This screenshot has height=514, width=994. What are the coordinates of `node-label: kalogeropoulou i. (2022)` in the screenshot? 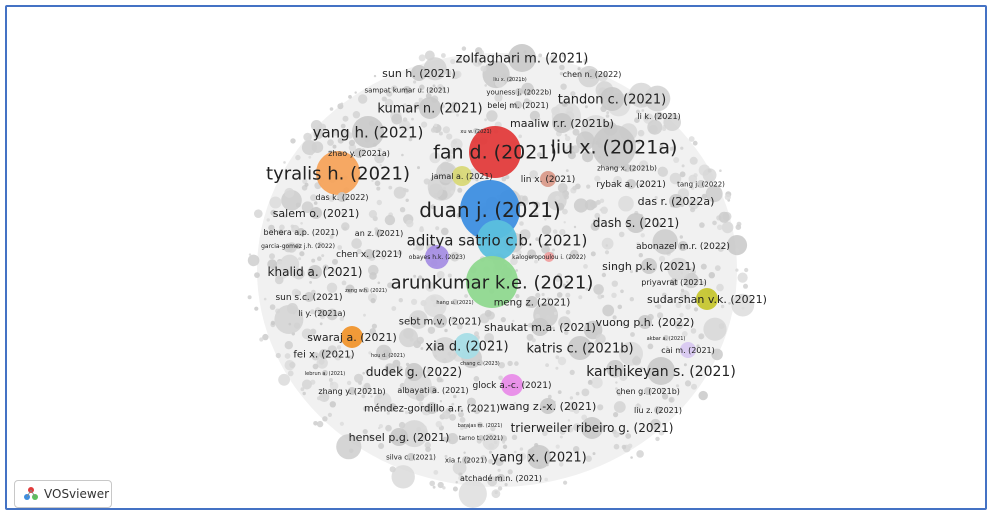 It's located at (549, 257).